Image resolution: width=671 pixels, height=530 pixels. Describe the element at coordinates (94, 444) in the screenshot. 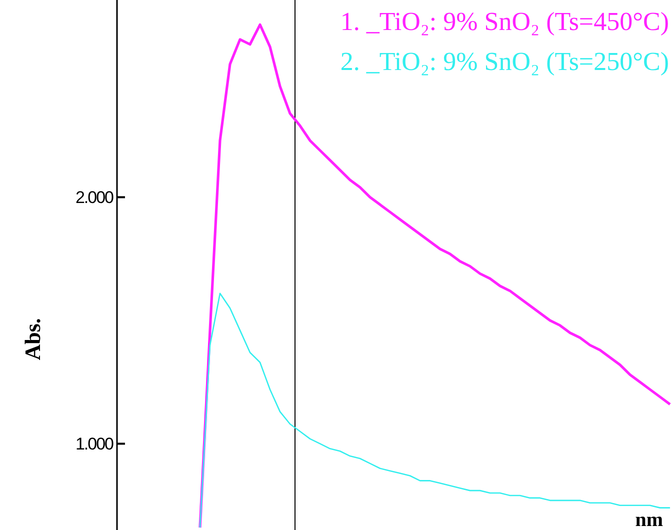

I see `y-tick-label: 1.000` at that location.